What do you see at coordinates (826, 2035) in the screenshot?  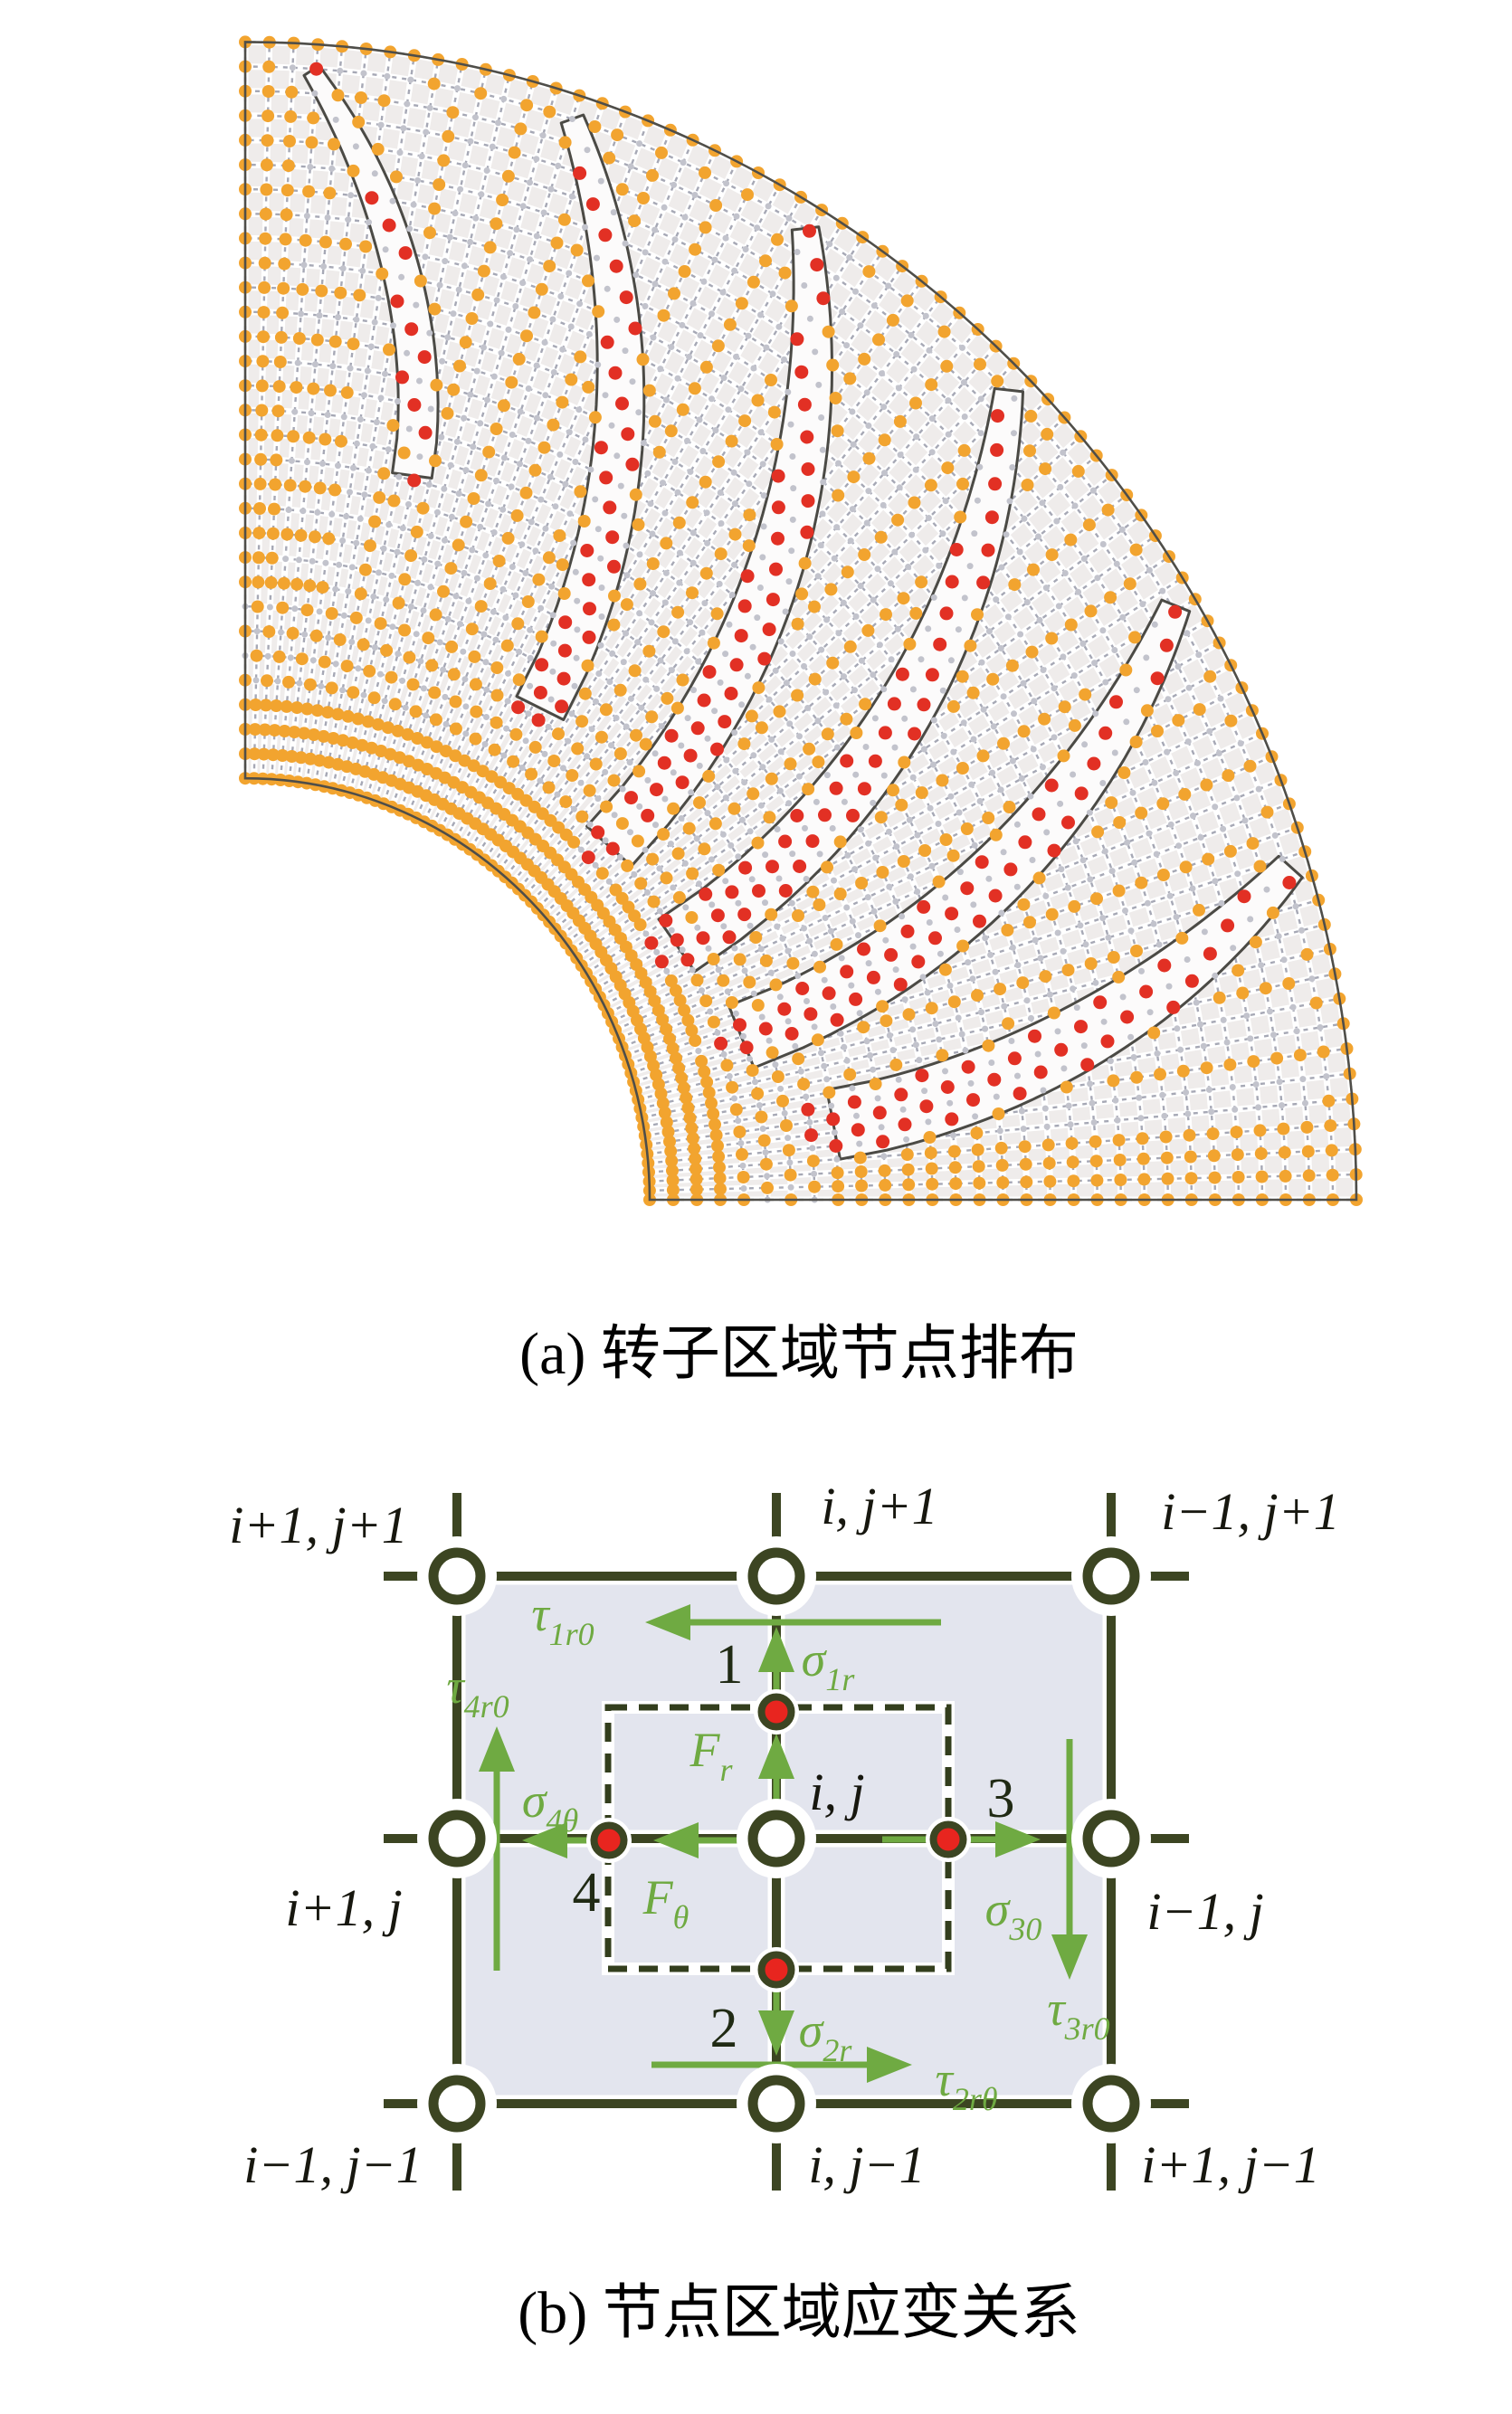 I see `stress-label-sigma-2r: σ2r` at bounding box center [826, 2035].